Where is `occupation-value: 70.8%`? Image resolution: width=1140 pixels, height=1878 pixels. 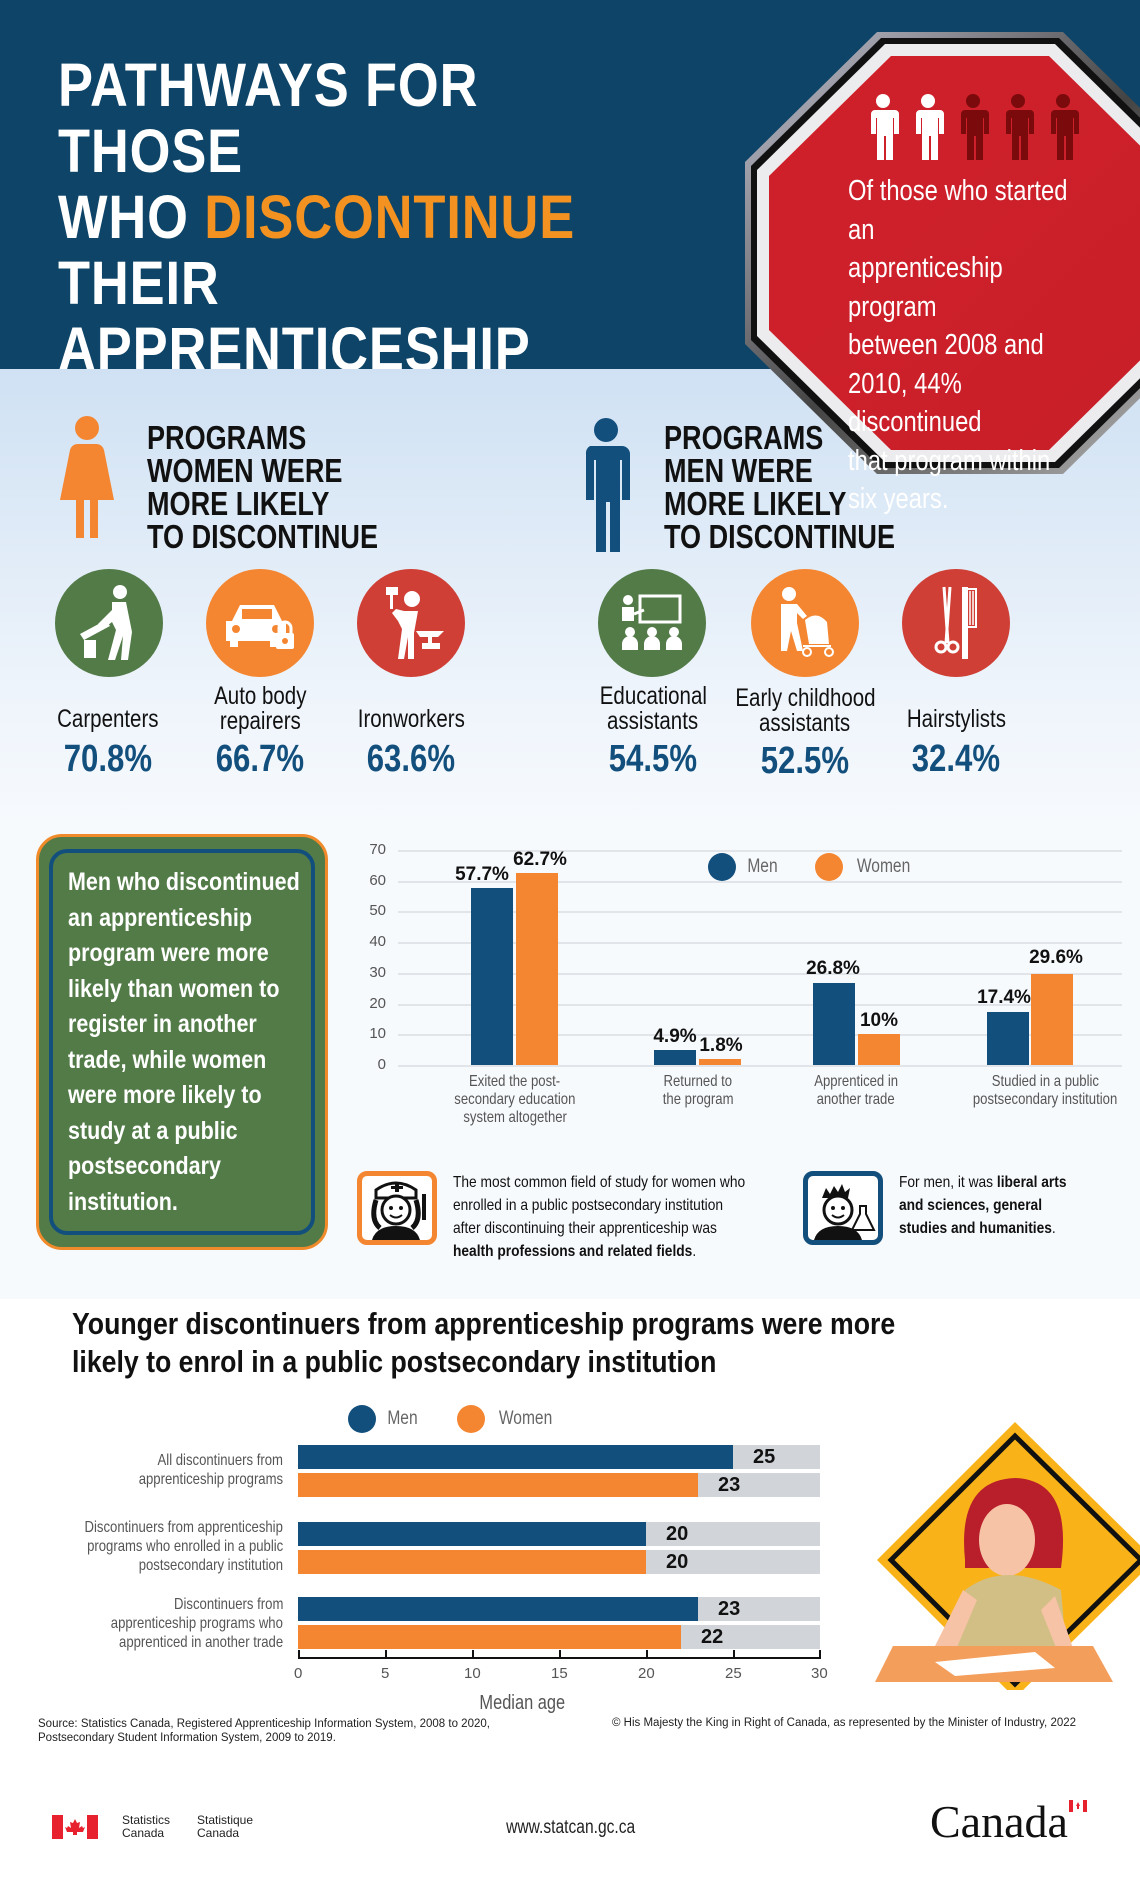
occupation-value: 70.8% is located at coordinates (108, 759).